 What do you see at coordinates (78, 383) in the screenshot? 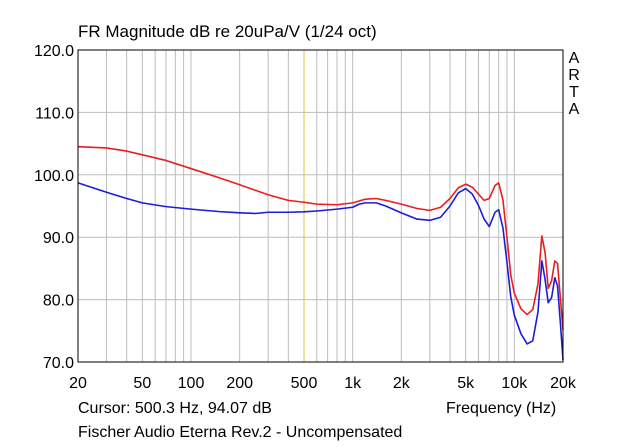
I see `x-tick-label: 20` at bounding box center [78, 383].